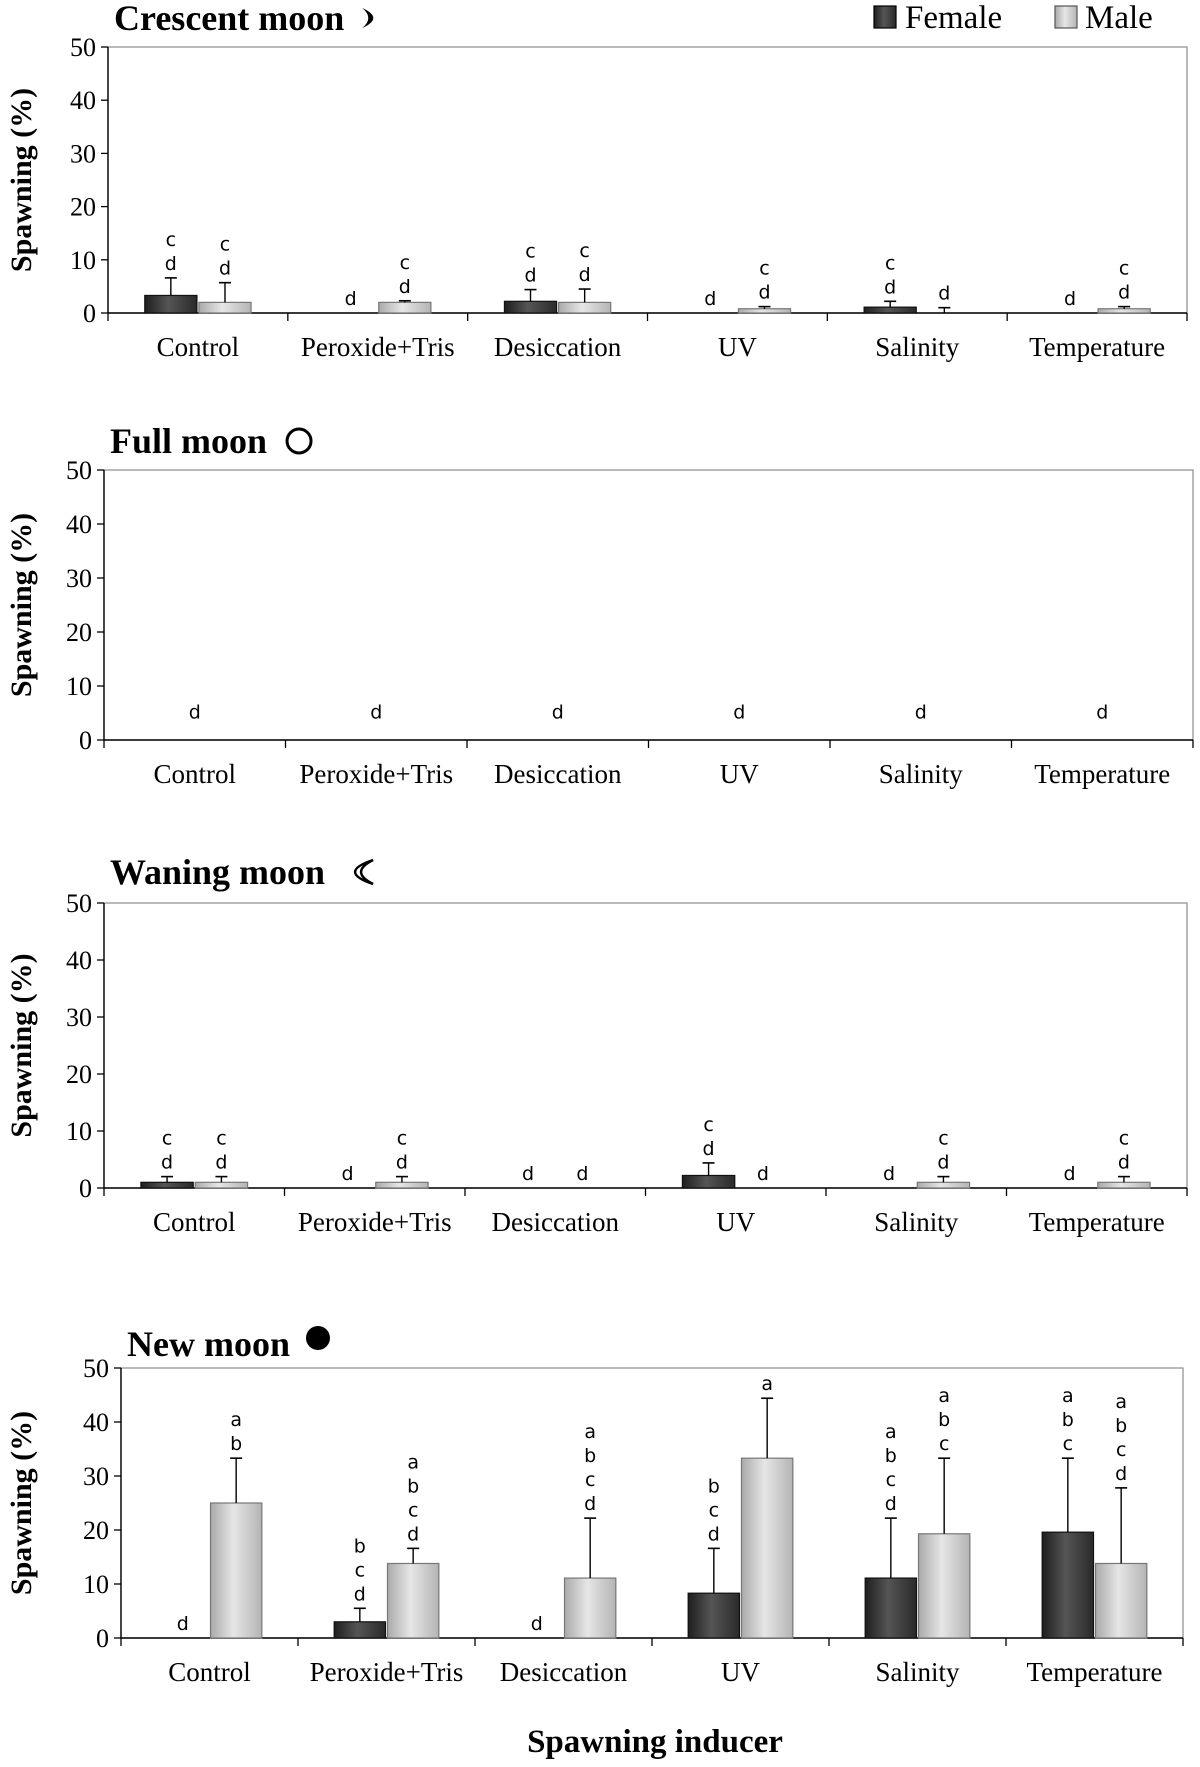 The image size is (1200, 1767). I want to click on legend: Female Male, so click(1013, 18).